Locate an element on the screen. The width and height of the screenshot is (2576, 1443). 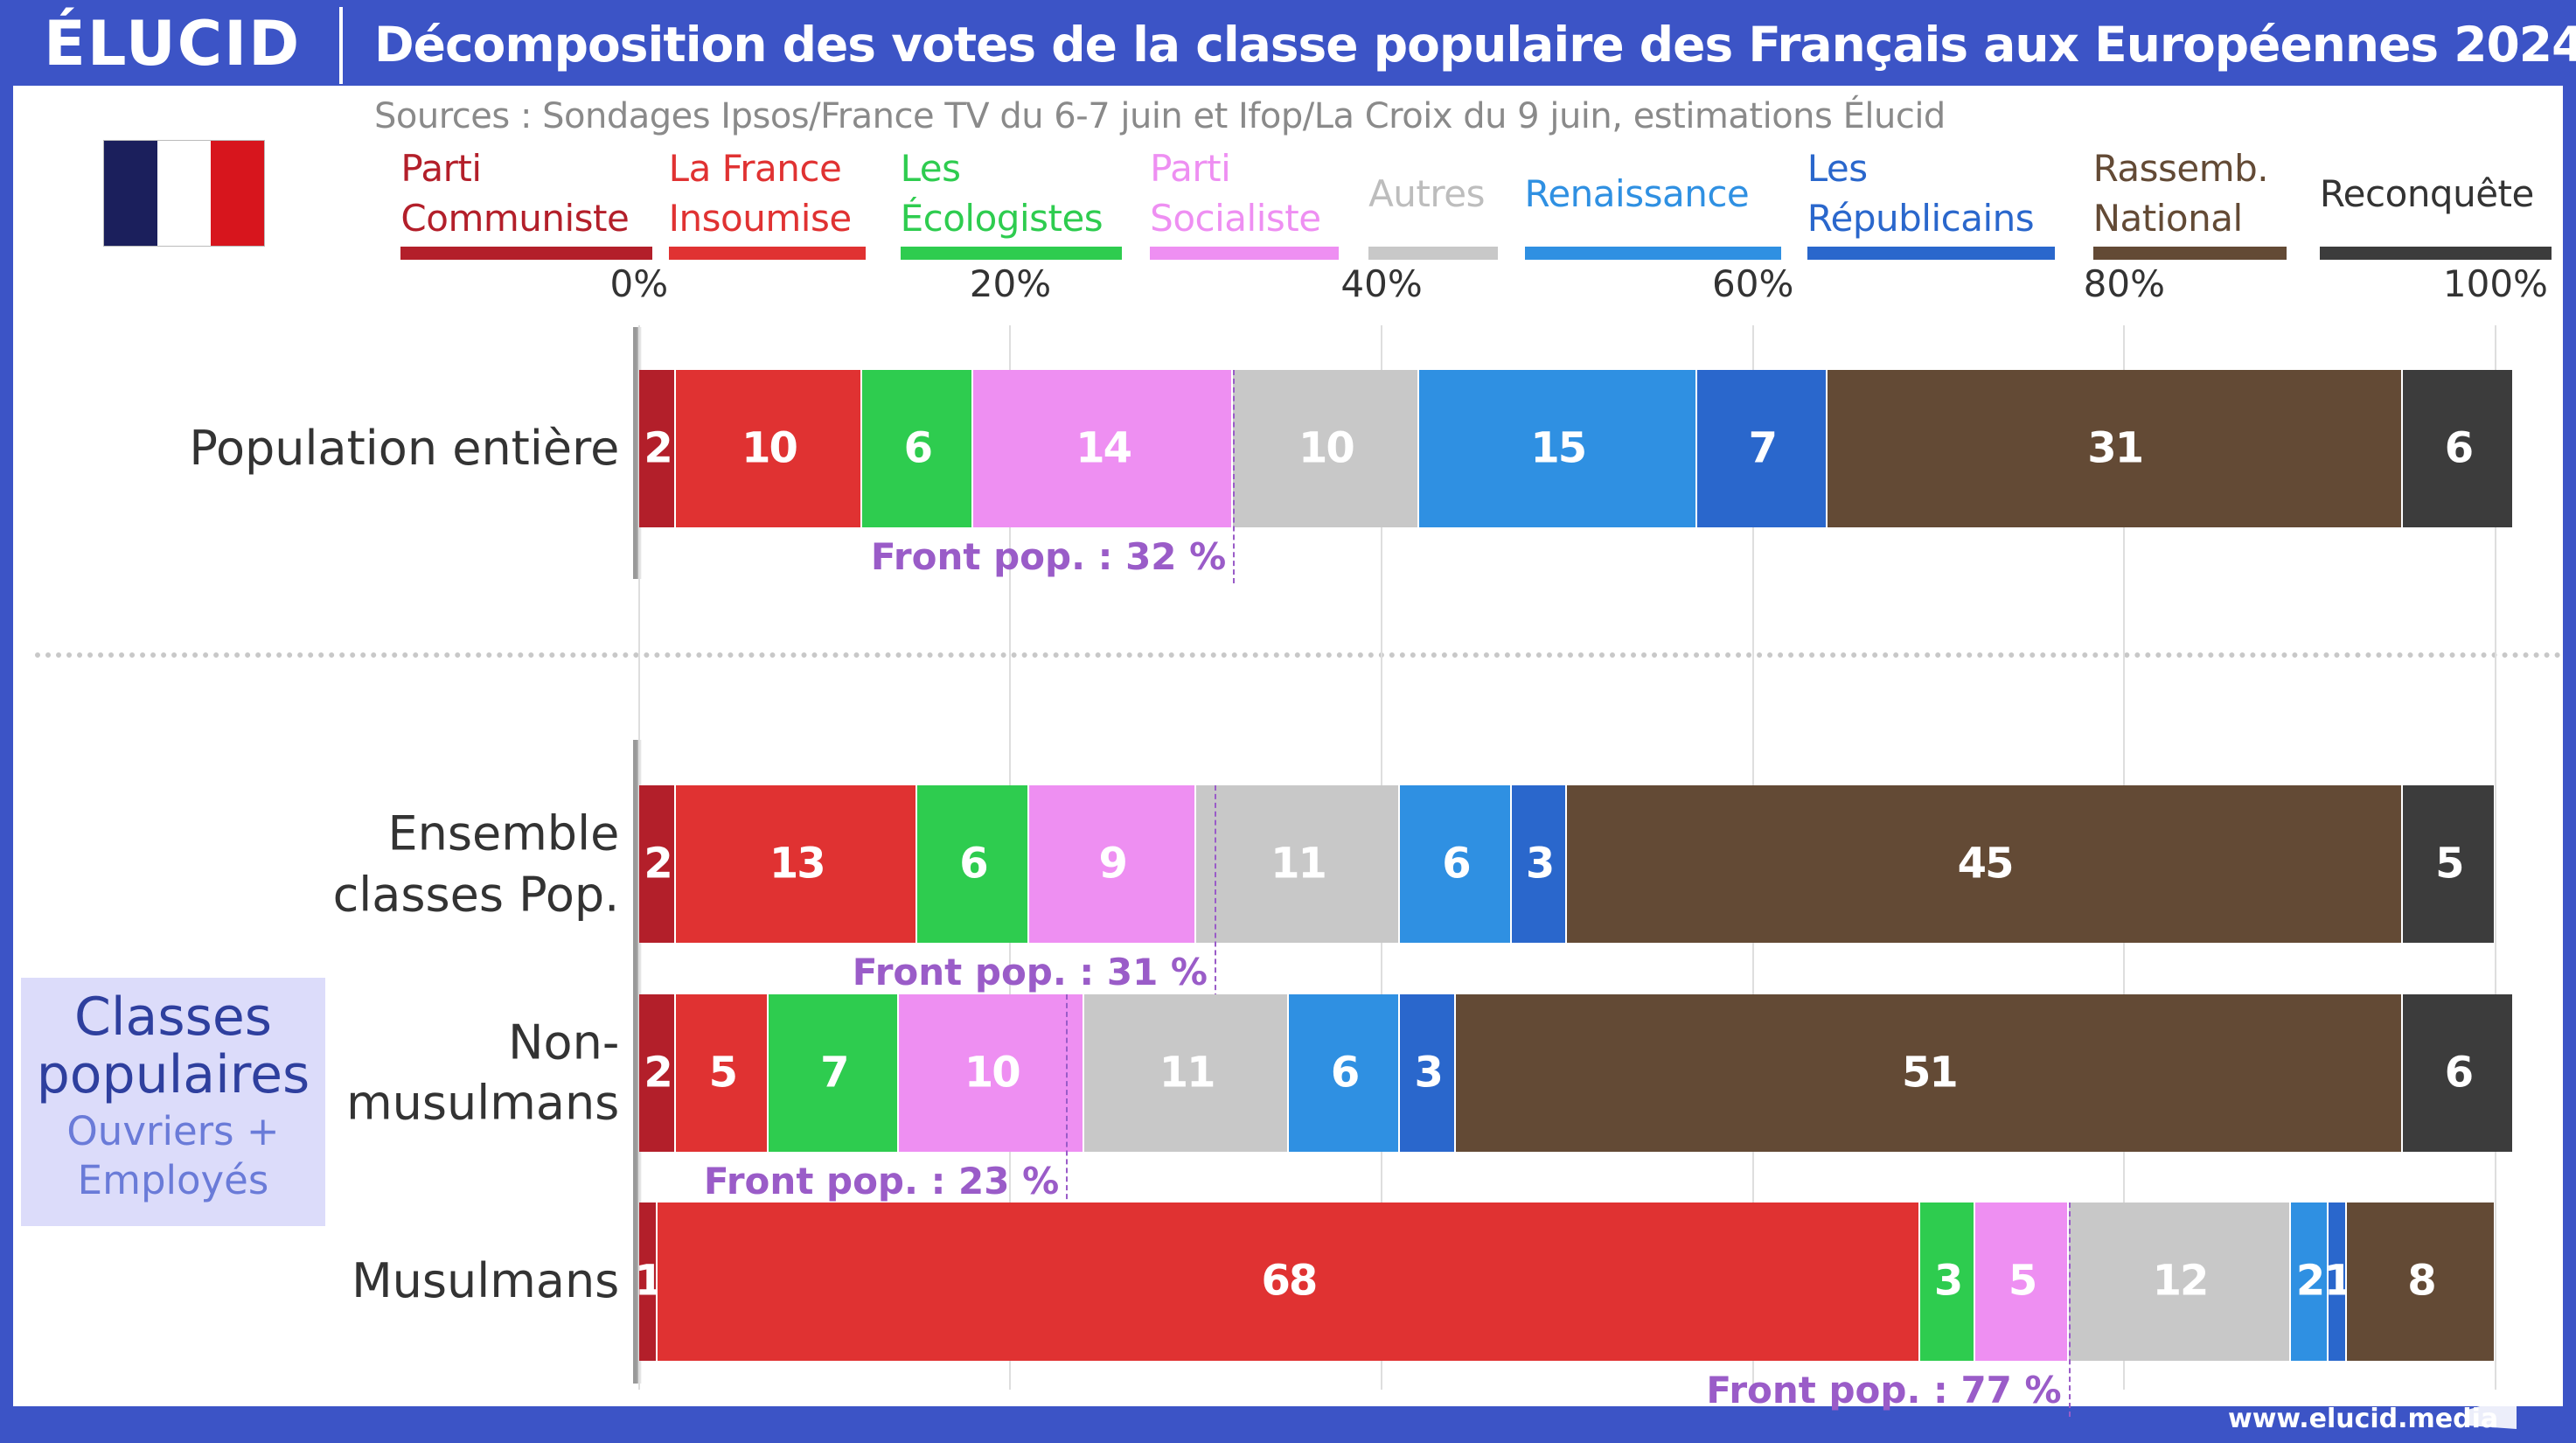
group-box: Classes populaires Ouvriers + Employés is located at coordinates (173, 1102).